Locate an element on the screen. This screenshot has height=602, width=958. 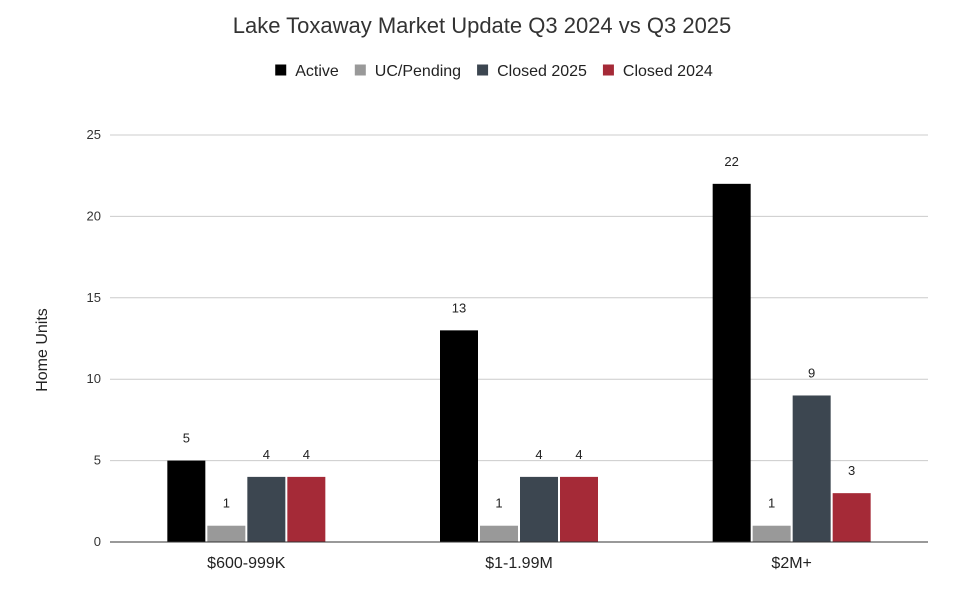
legend-label: UC/Pending is located at coordinates (418, 71).